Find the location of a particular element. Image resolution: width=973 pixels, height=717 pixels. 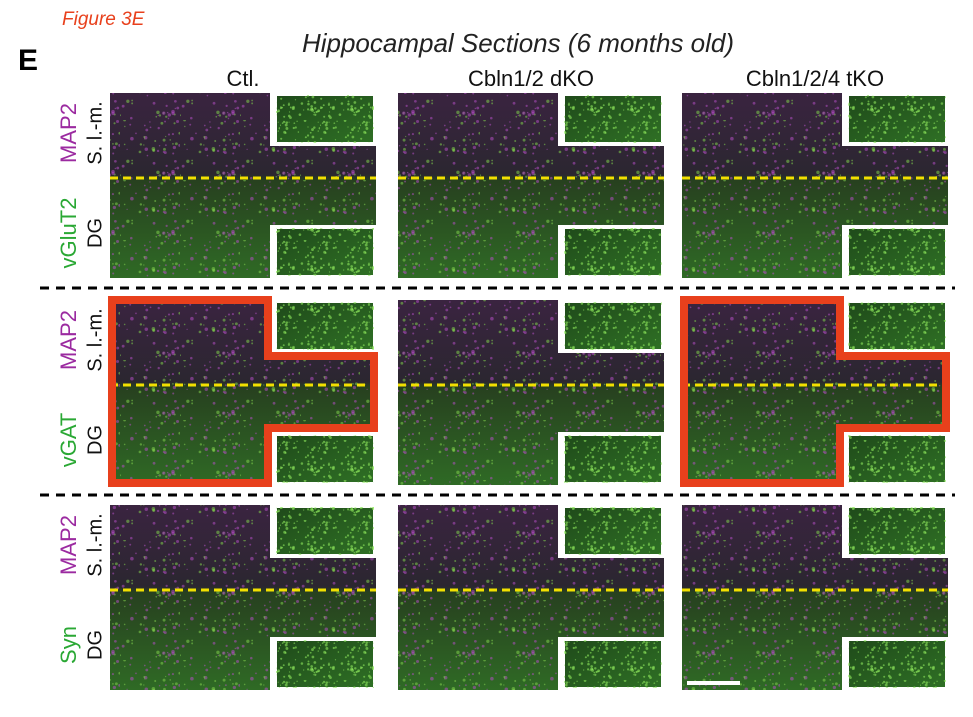

stain-label: vGAT is located at coordinates (68, 440).